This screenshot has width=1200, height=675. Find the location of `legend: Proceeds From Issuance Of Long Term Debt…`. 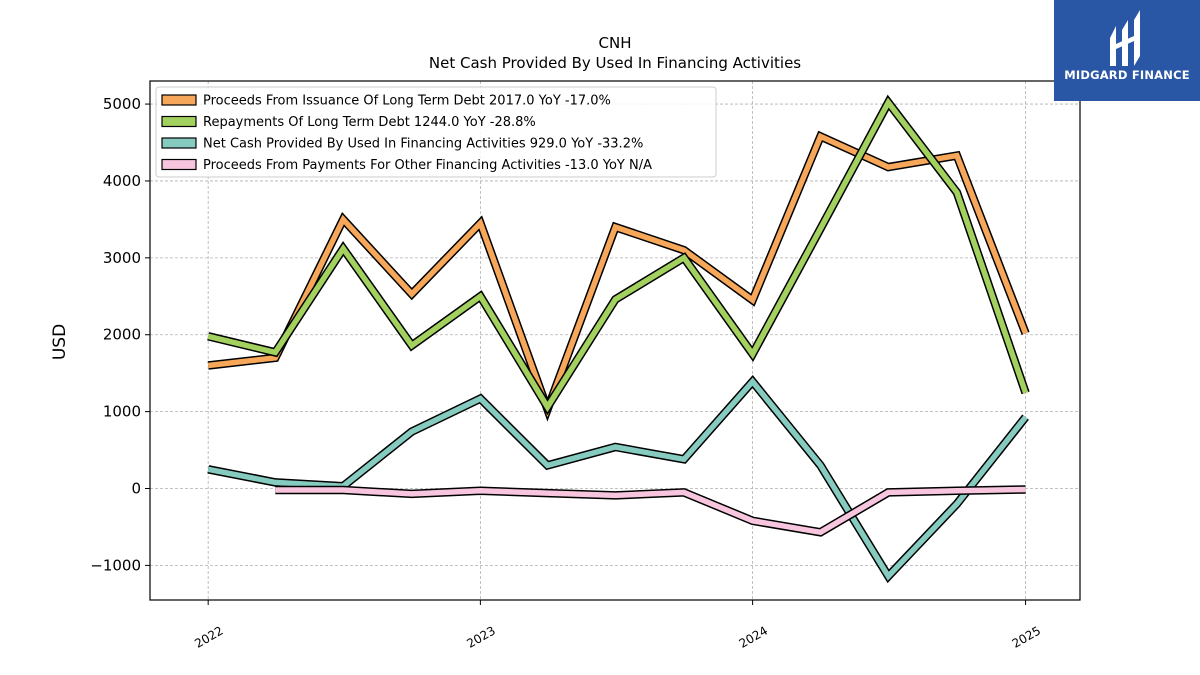

legend: Proceeds From Issuance Of Long Term Debt… is located at coordinates (436, 132).